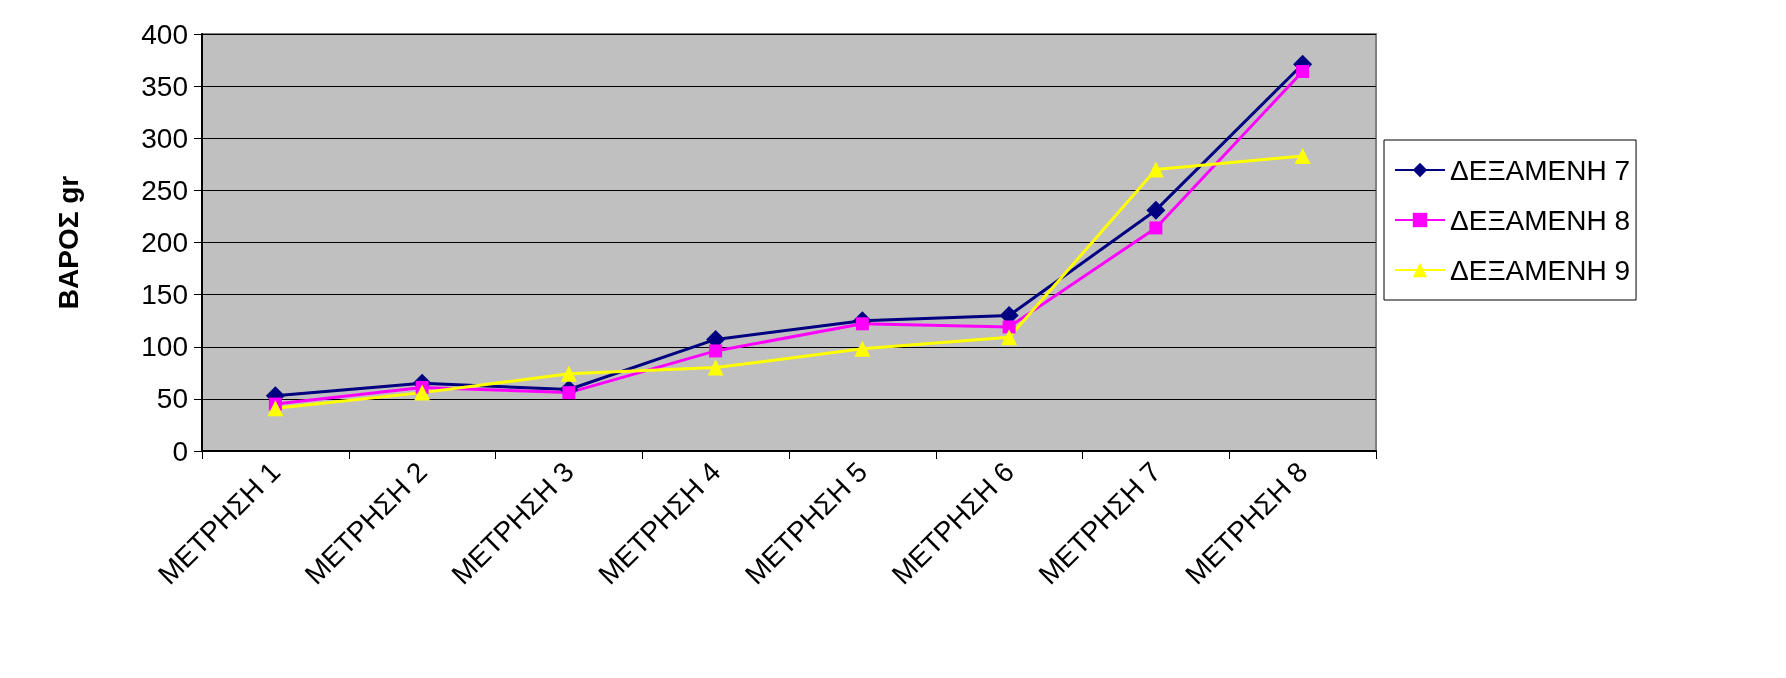  I want to click on legend-label: ΔΕΞΑΜΕΝΗ 9, so click(1540, 270).